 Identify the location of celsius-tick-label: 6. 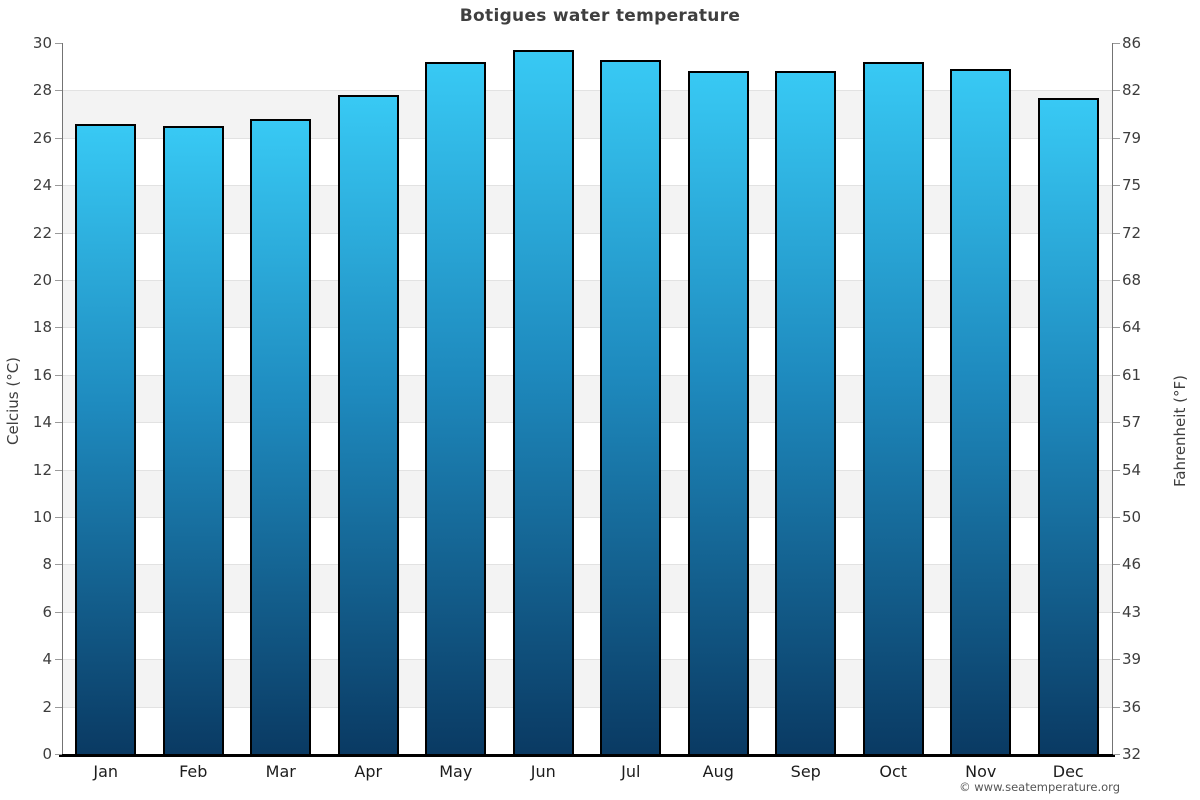
(47, 611).